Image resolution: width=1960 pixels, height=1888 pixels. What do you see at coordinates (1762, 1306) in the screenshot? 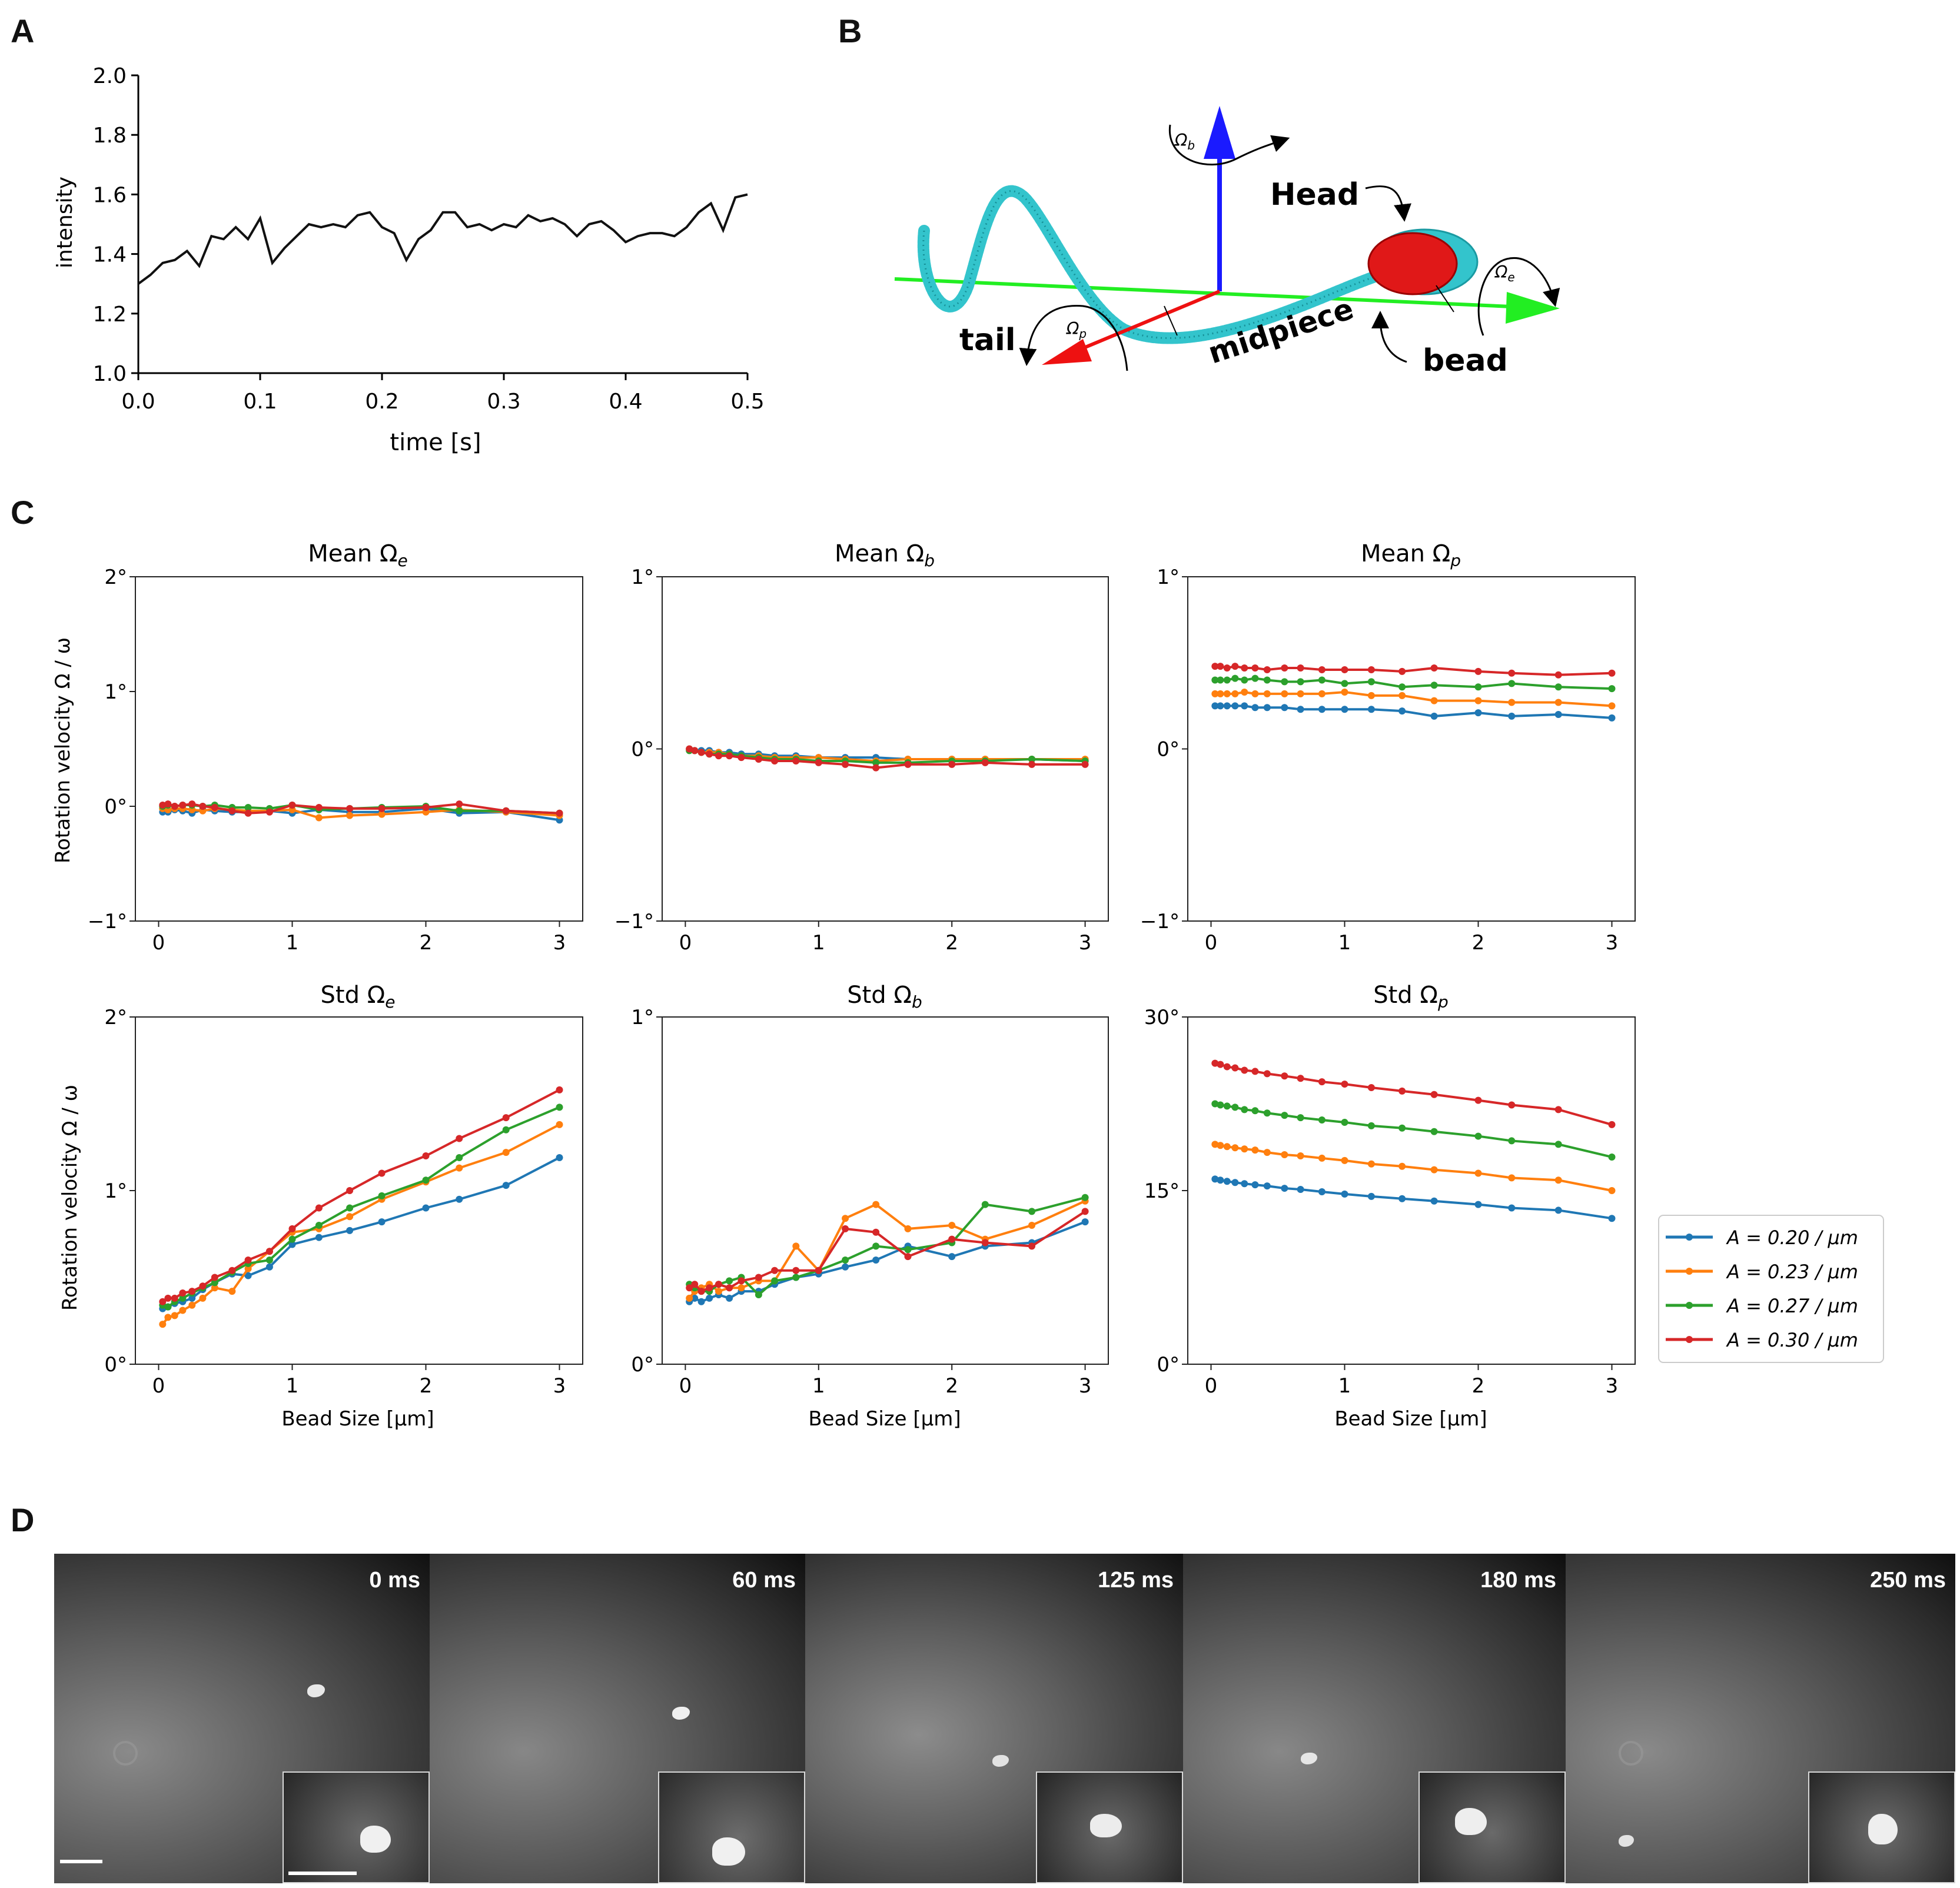
I see `legend-item-2: A = 0.27 / μm` at bounding box center [1762, 1306].